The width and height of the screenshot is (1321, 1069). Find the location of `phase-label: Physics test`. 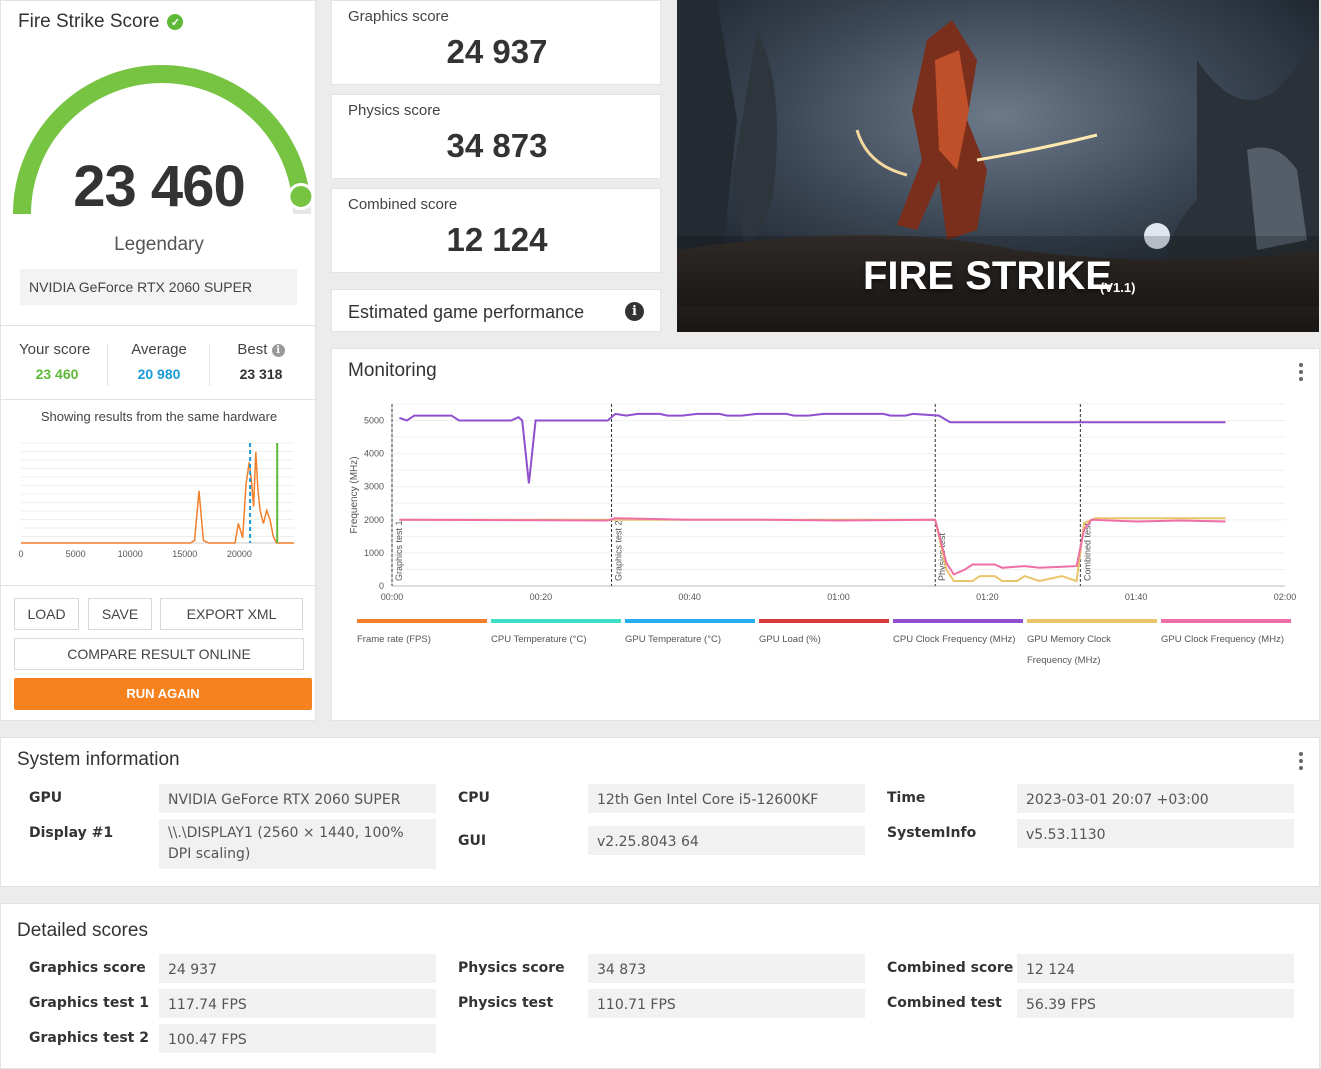

phase-label: Physics test is located at coordinates (942, 556).